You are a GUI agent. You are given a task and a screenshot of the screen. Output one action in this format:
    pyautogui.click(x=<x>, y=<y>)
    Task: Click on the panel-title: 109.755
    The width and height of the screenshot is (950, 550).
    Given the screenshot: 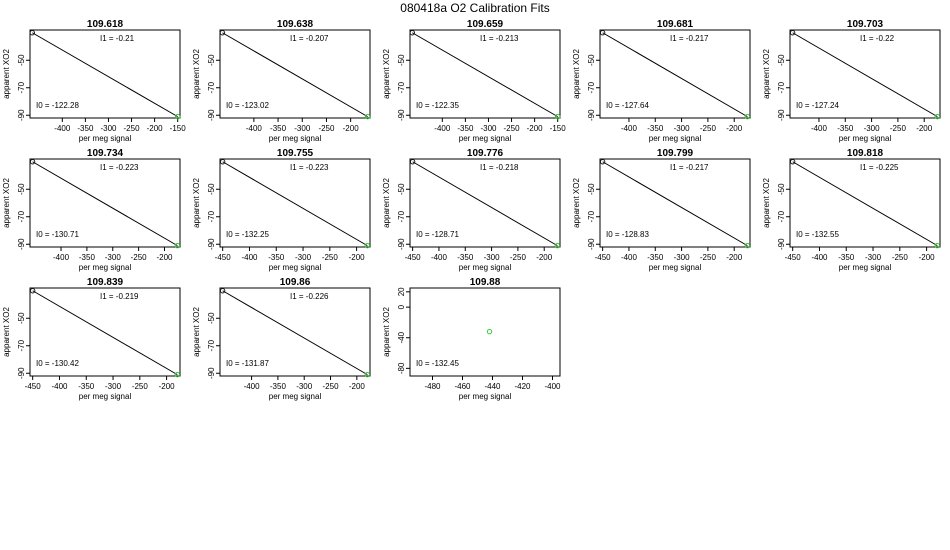 What is the action you would take?
    pyautogui.click(x=295, y=153)
    